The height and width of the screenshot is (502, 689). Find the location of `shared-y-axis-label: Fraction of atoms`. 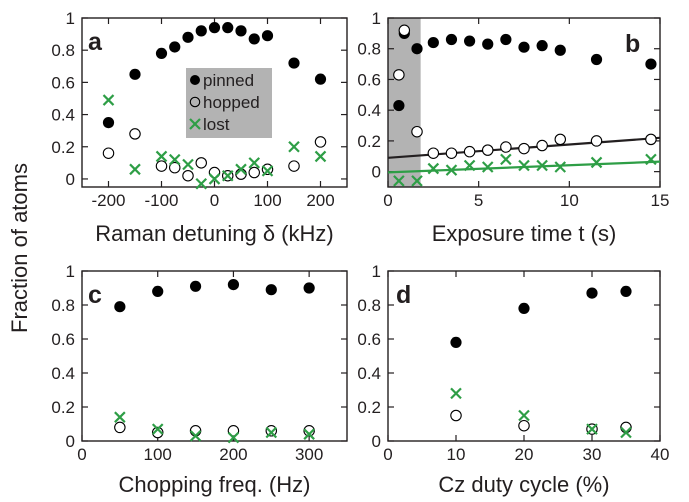

shared-y-axis-label: Fraction of atoms is located at coordinates (19, 248).